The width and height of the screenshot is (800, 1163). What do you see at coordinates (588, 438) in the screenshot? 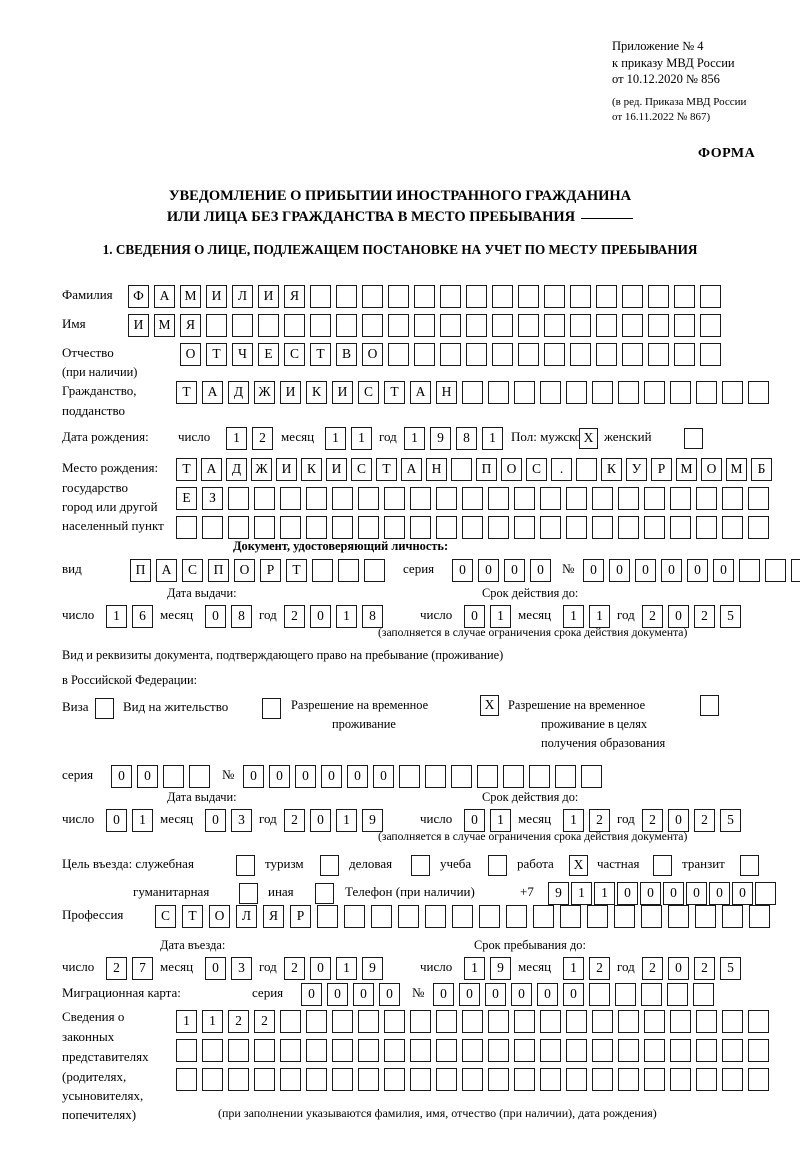
I see `sex-male-checkbox: X` at bounding box center [588, 438].